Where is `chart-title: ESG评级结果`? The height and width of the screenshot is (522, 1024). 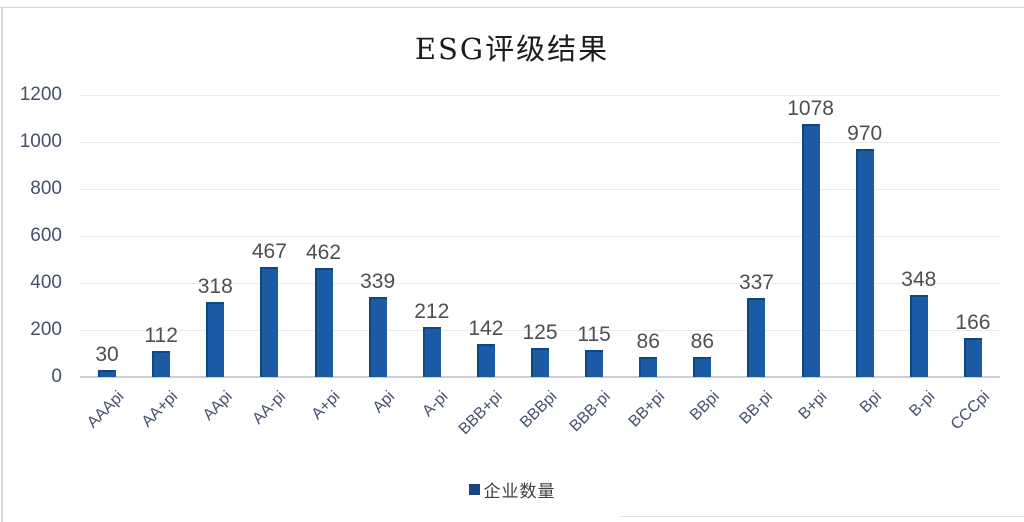 chart-title: ESG评级结果 is located at coordinates (512, 49).